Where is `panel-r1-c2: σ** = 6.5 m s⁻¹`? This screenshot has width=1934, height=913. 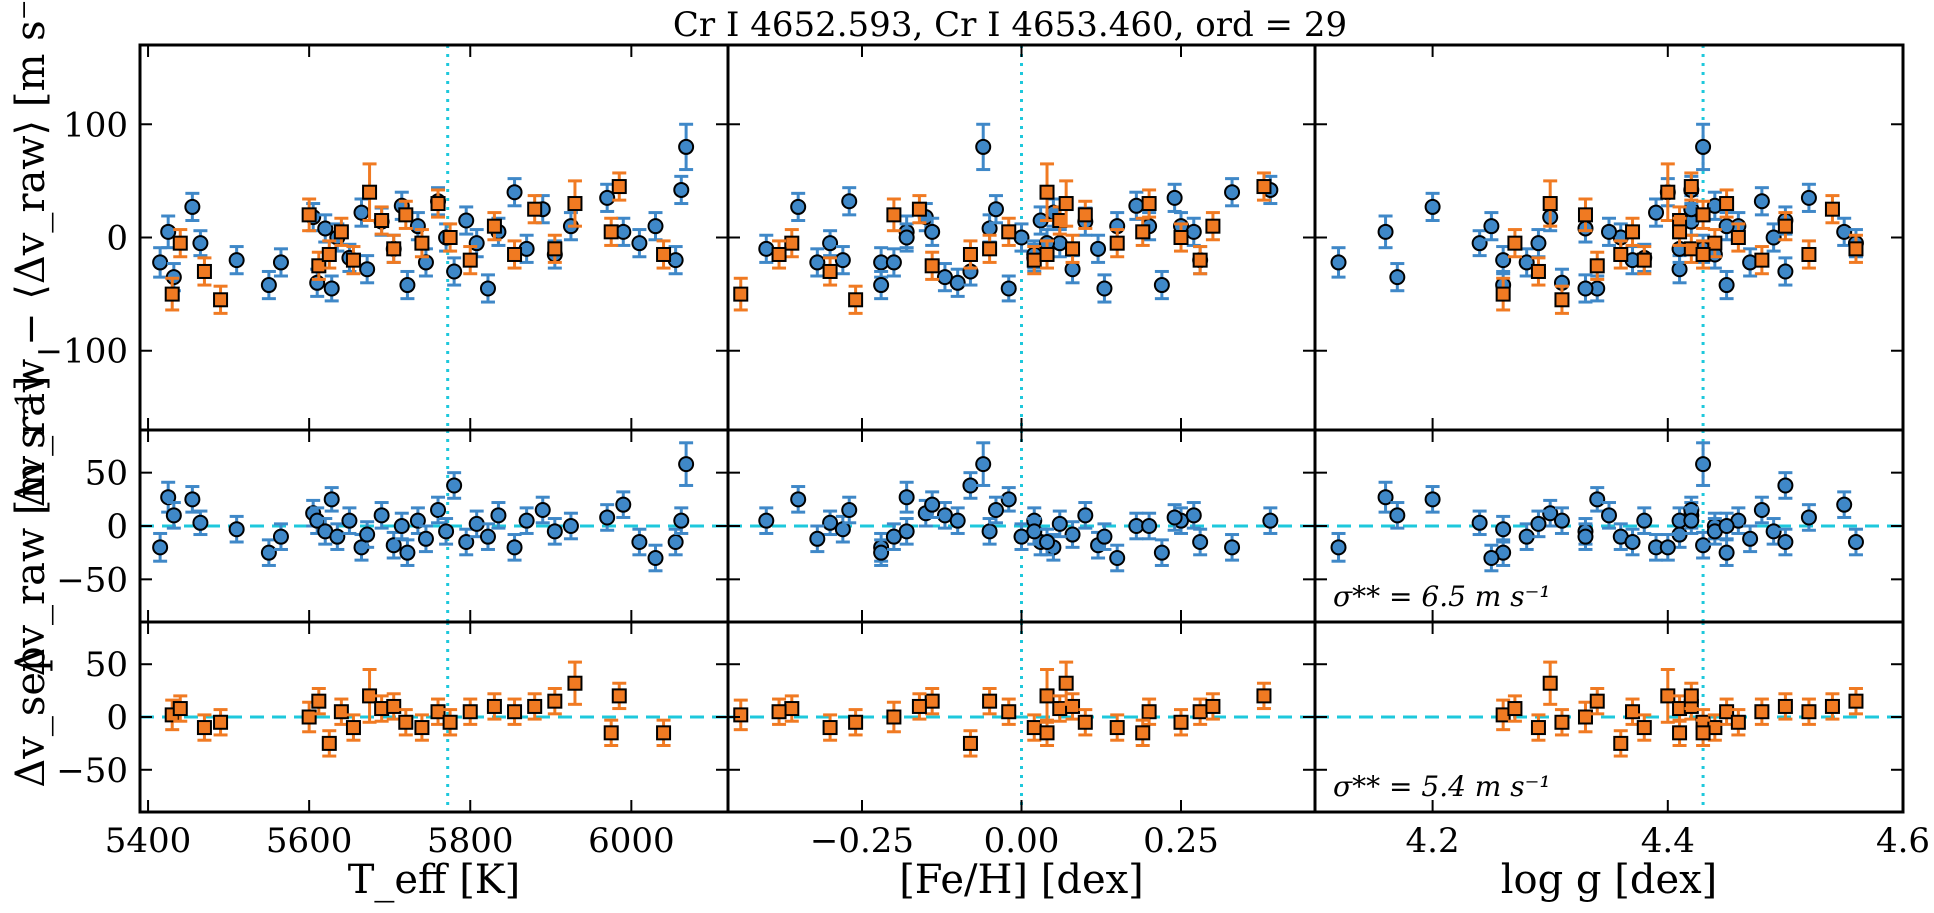 panel-r1-c2: σ** = 6.5 m s⁻¹ is located at coordinates (1609, 526).